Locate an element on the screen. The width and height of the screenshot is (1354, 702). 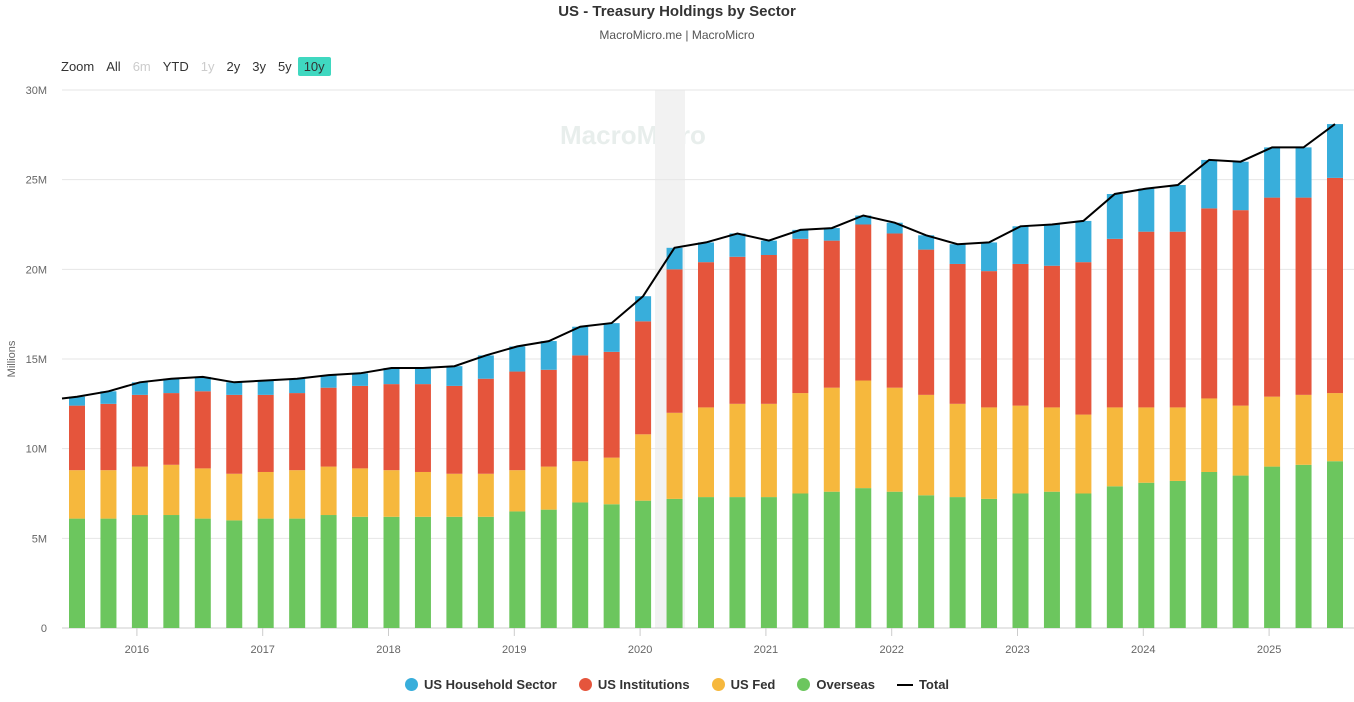
x-tick-label: 2017 is located at coordinates (262, 650).